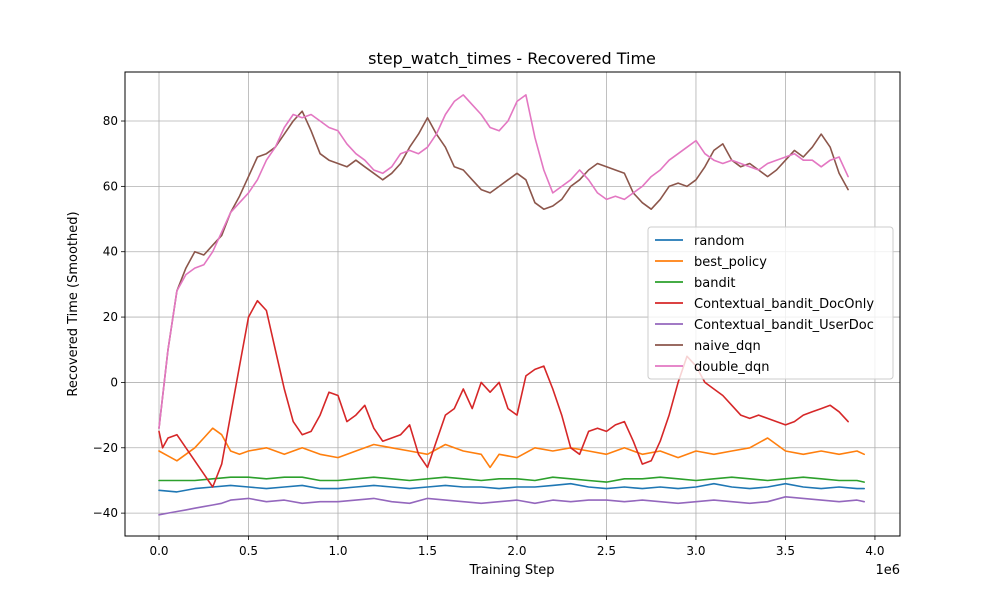 The width and height of the screenshot is (1000, 600). What do you see at coordinates (114, 382) in the screenshot?
I see `y-tick-label: 0` at bounding box center [114, 382].